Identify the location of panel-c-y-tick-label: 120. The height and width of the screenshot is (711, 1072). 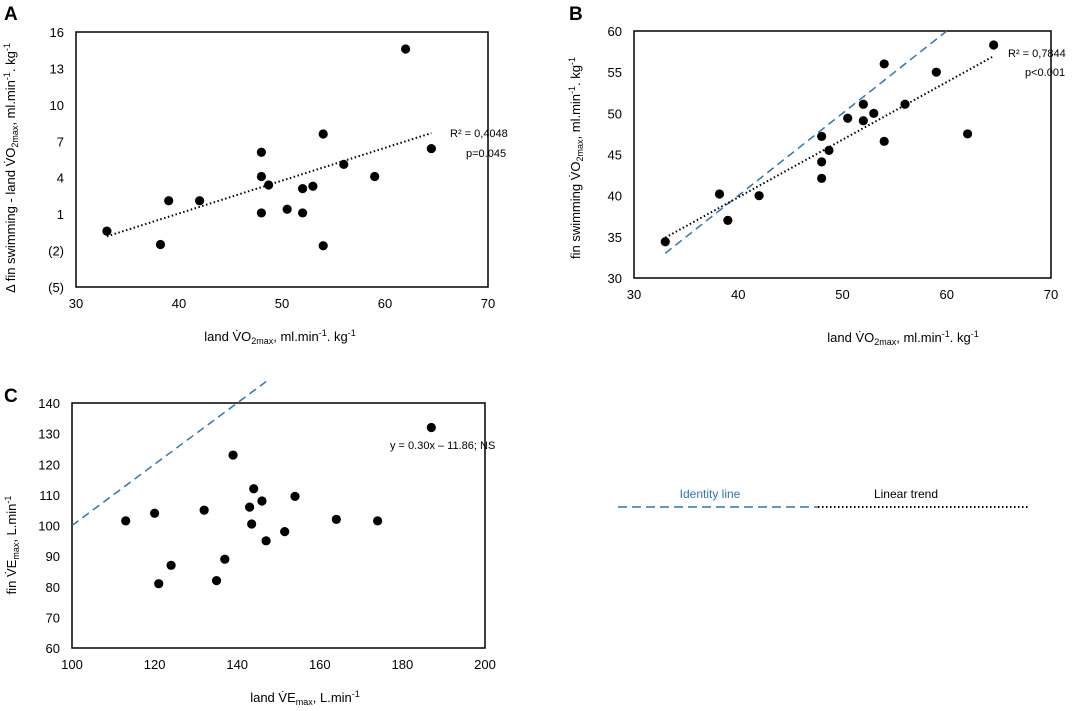
(49, 464).